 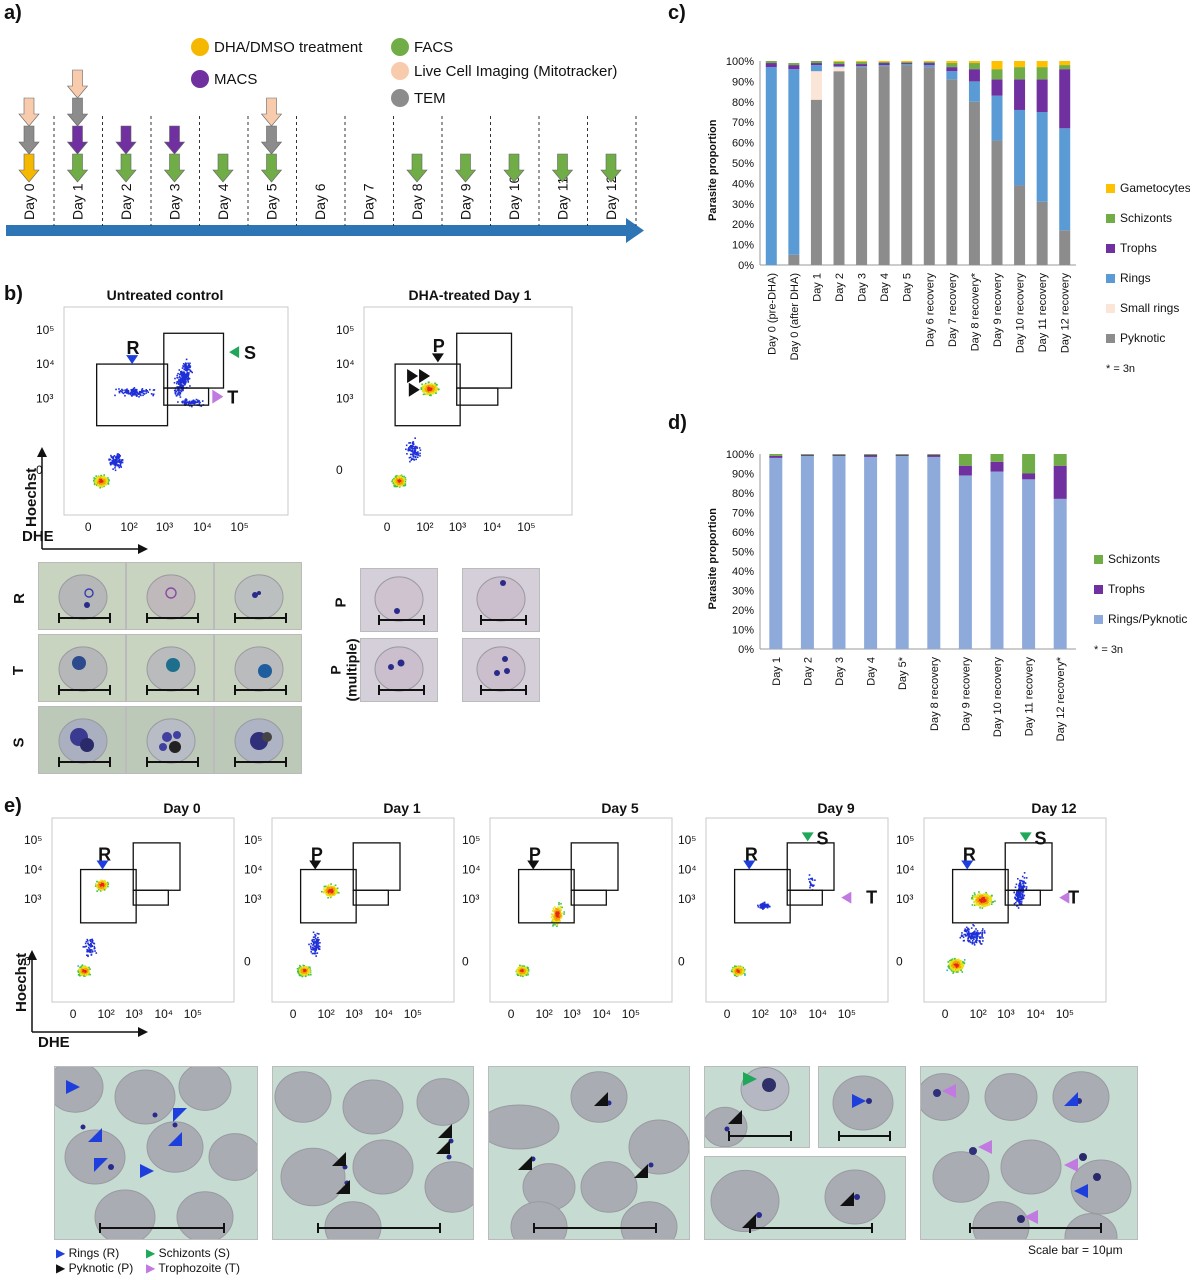 I want to click on micrograph-row-label: R, so click(x=19, y=598).